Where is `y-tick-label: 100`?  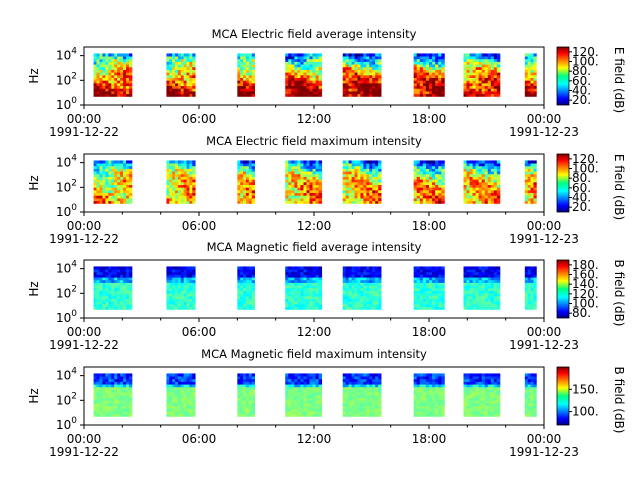 y-tick-label: 100 is located at coordinates (66, 317).